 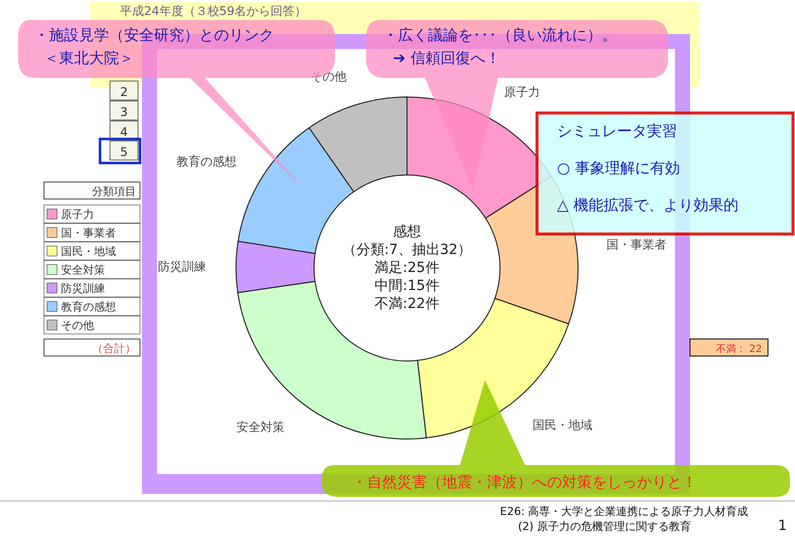 What do you see at coordinates (77, 325) in the screenshot?
I see `legend-label: その他` at bounding box center [77, 325].